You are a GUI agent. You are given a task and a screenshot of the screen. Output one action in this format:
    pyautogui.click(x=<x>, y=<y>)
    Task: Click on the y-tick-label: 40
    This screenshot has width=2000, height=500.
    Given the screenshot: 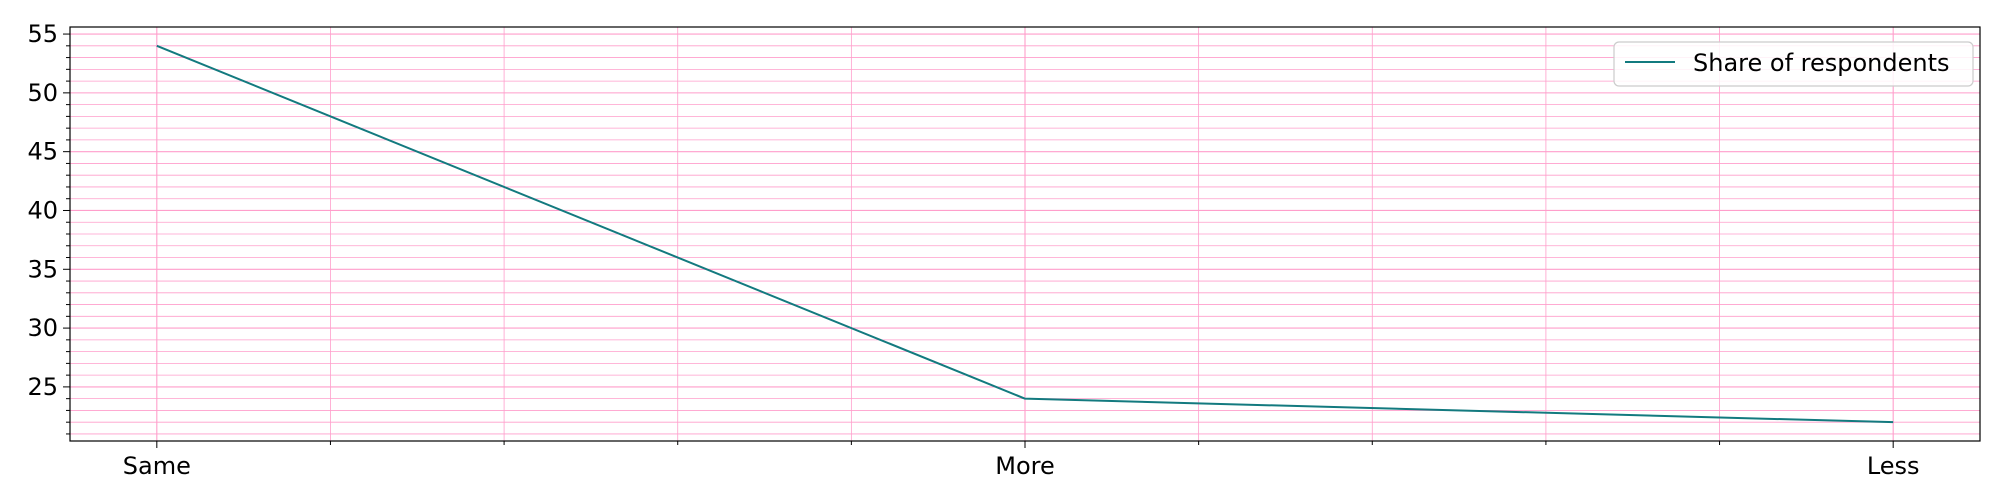 What is the action you would take?
    pyautogui.click(x=42, y=210)
    